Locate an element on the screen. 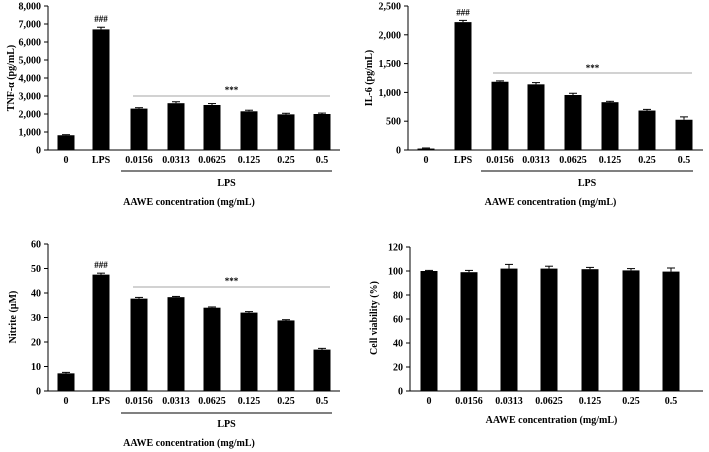 This screenshot has height=452, width=709. nitrite-y-tick-label: 20 is located at coordinates (36, 343).